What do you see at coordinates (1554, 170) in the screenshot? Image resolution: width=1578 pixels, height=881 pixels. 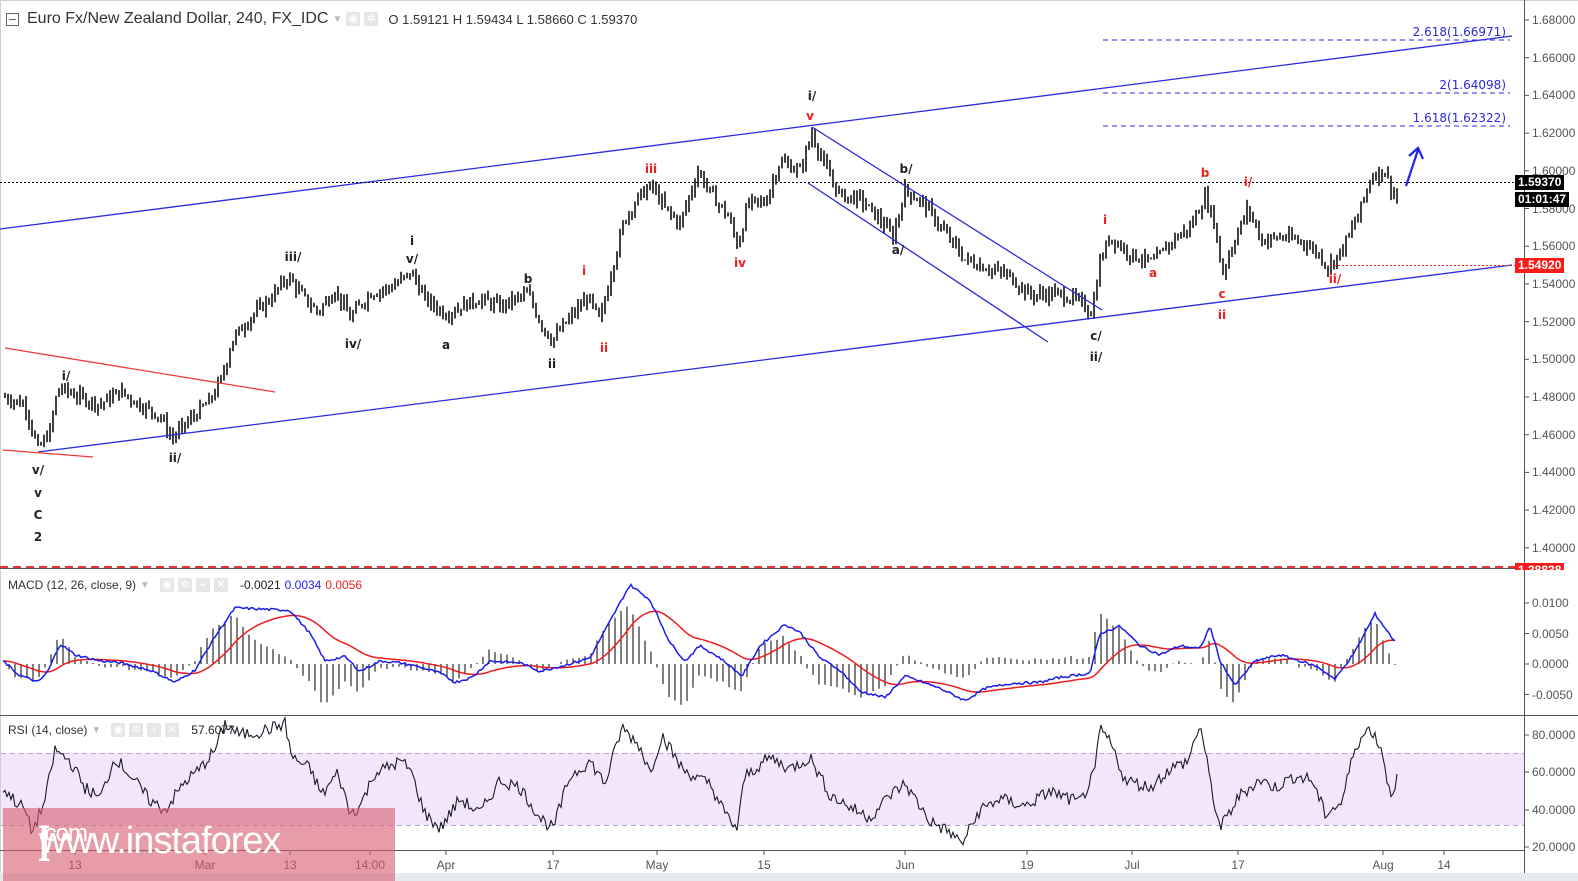 I see `price-tick-label: 1.60000` at bounding box center [1554, 170].